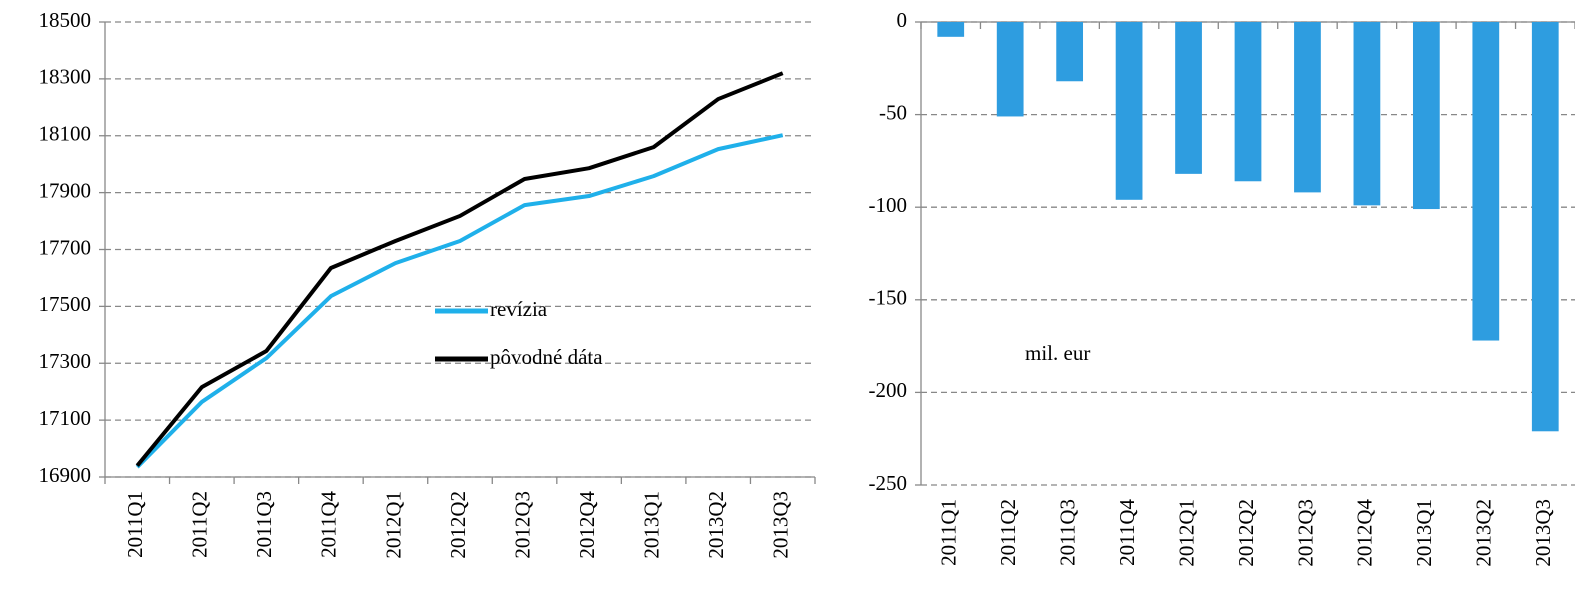 The height and width of the screenshot is (594, 1575). I want to click on y-tick-label: 17300, so click(65, 361).